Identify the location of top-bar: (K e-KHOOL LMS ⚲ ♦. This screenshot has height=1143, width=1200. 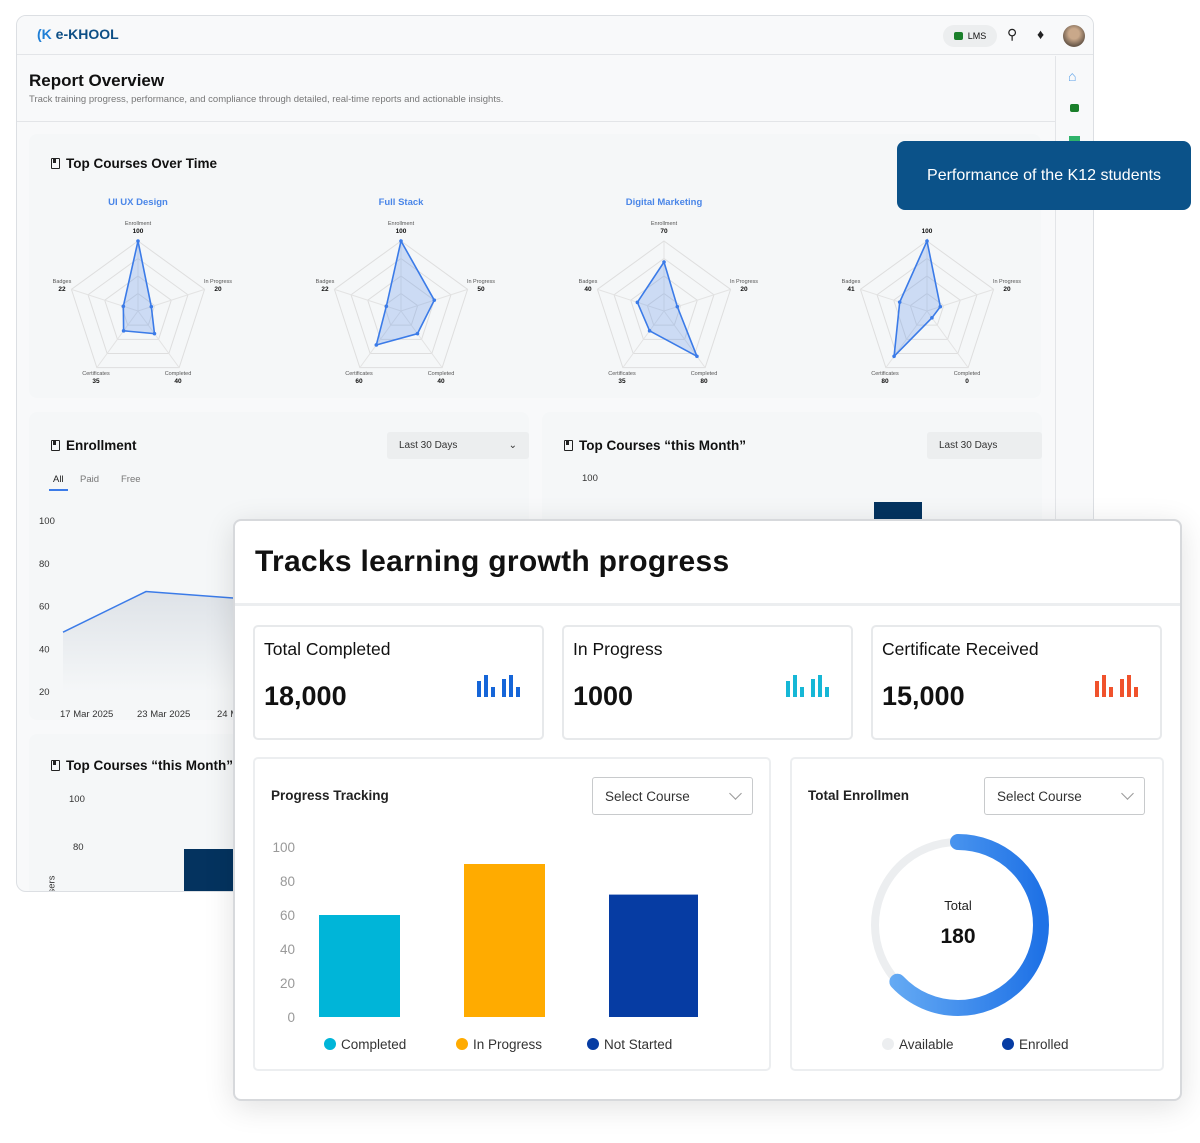
(555, 35).